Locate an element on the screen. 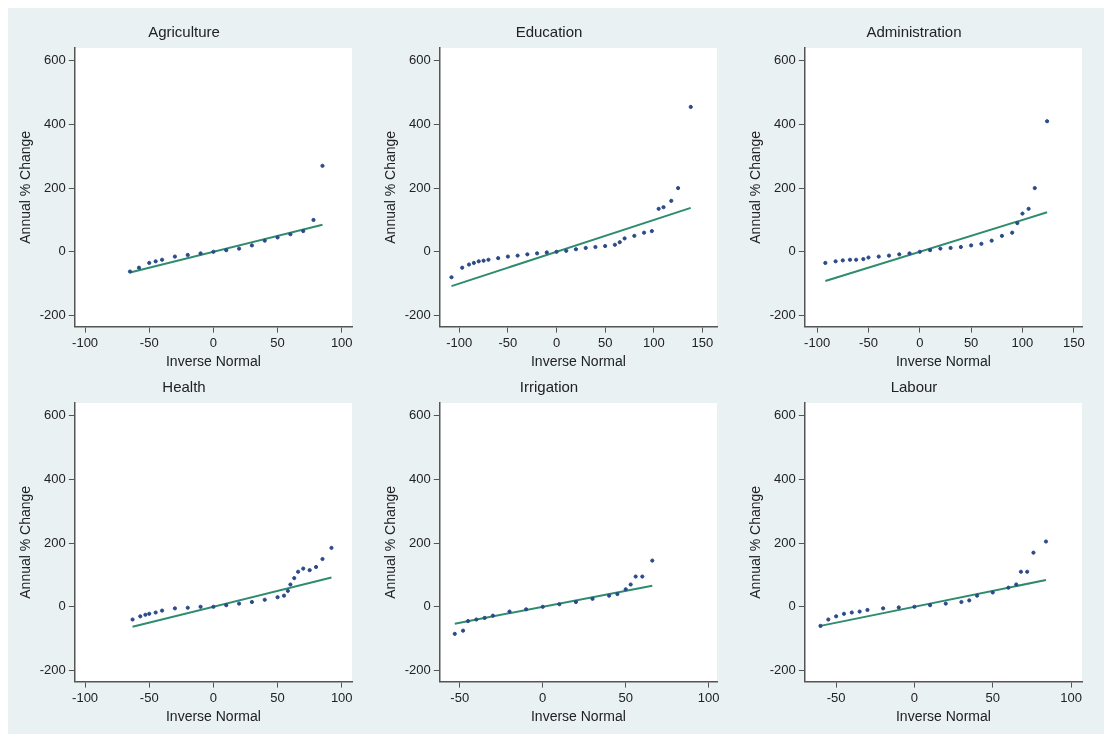  chart-title: Administration is located at coordinates (914, 32).